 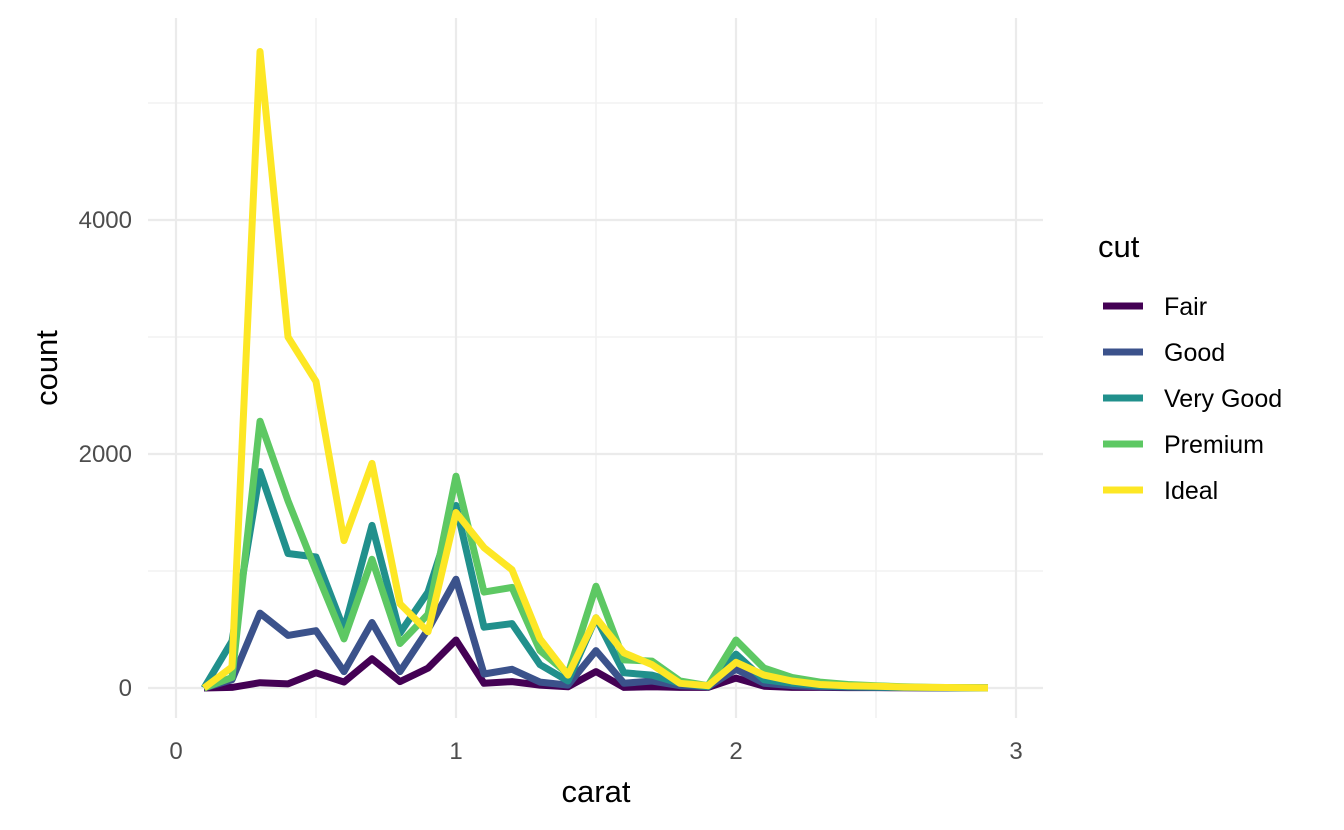 What do you see at coordinates (596, 791) in the screenshot?
I see `x-axis-title: carat` at bounding box center [596, 791].